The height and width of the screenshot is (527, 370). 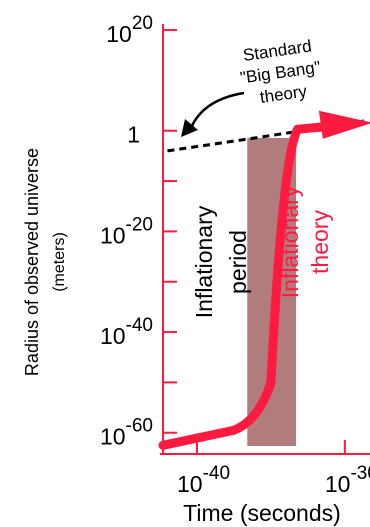 I want to click on x-tick-exponent: -30, so click(x=360, y=473).